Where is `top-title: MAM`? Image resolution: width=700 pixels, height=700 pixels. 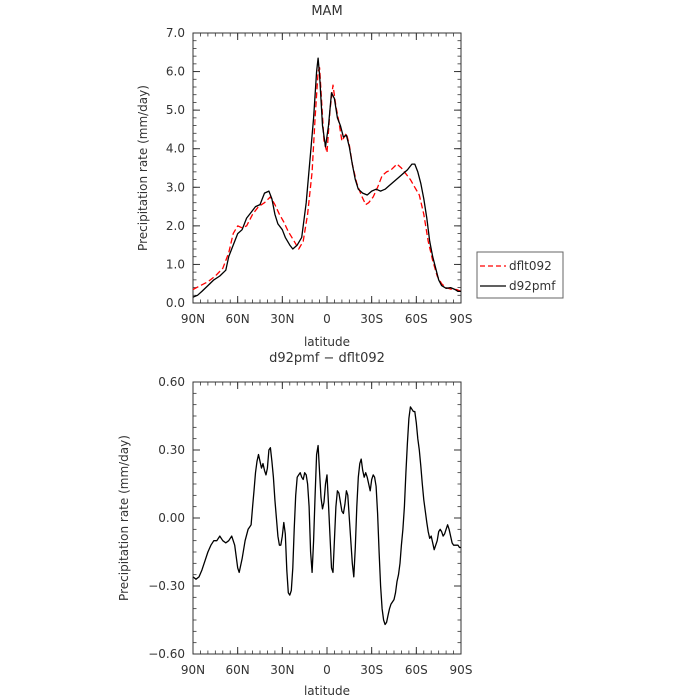 top-title: MAM is located at coordinates (326, 11).